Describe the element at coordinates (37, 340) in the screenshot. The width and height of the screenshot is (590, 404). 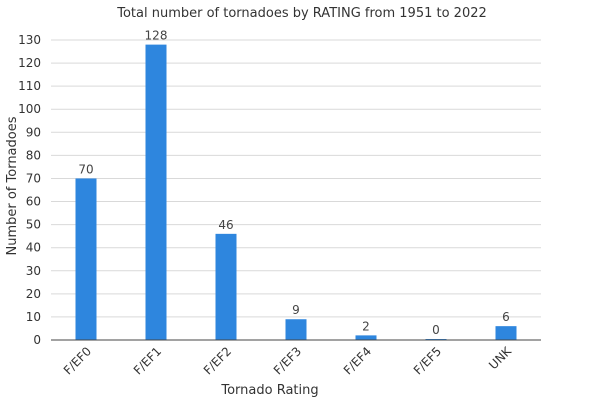
I see `y-tick-label: 0` at that location.